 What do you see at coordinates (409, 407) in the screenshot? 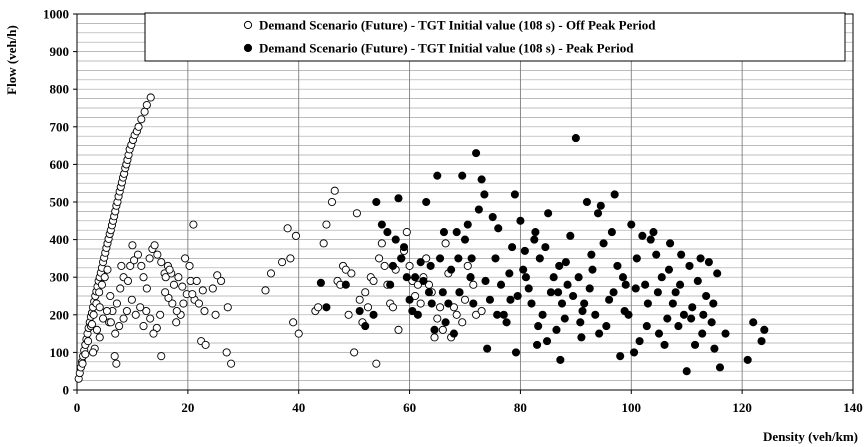
I see `x-tick-label: 60` at bounding box center [409, 407].